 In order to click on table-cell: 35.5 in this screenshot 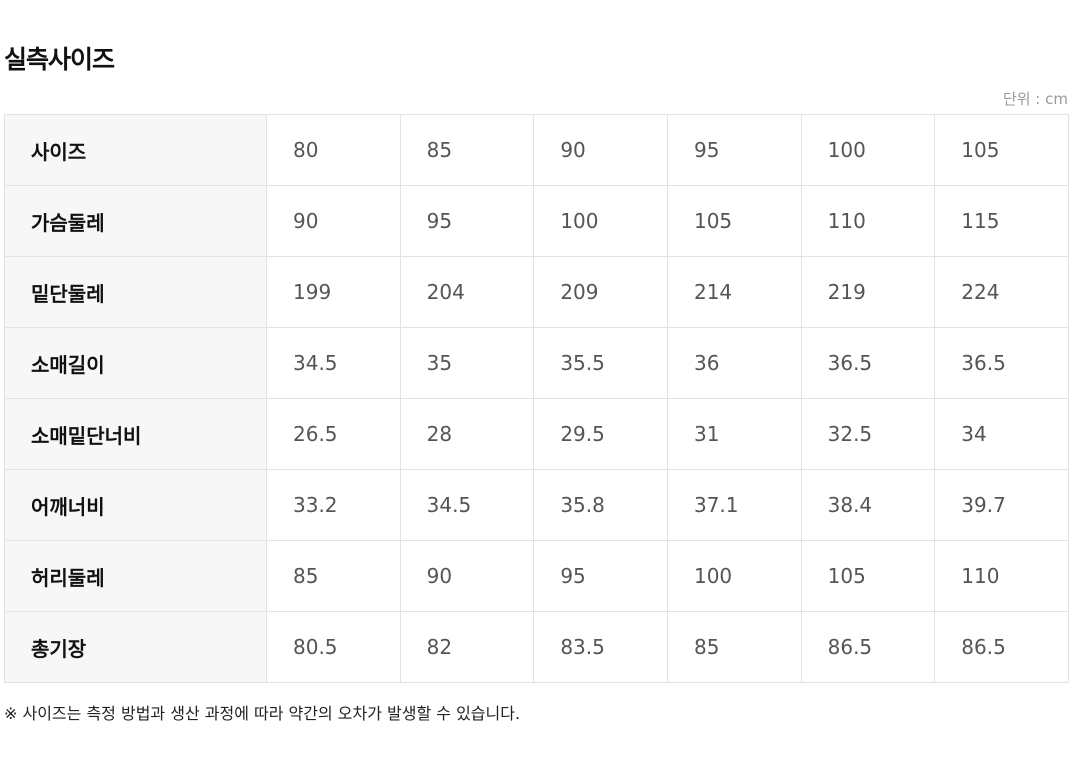, I will do `click(600, 363)`.